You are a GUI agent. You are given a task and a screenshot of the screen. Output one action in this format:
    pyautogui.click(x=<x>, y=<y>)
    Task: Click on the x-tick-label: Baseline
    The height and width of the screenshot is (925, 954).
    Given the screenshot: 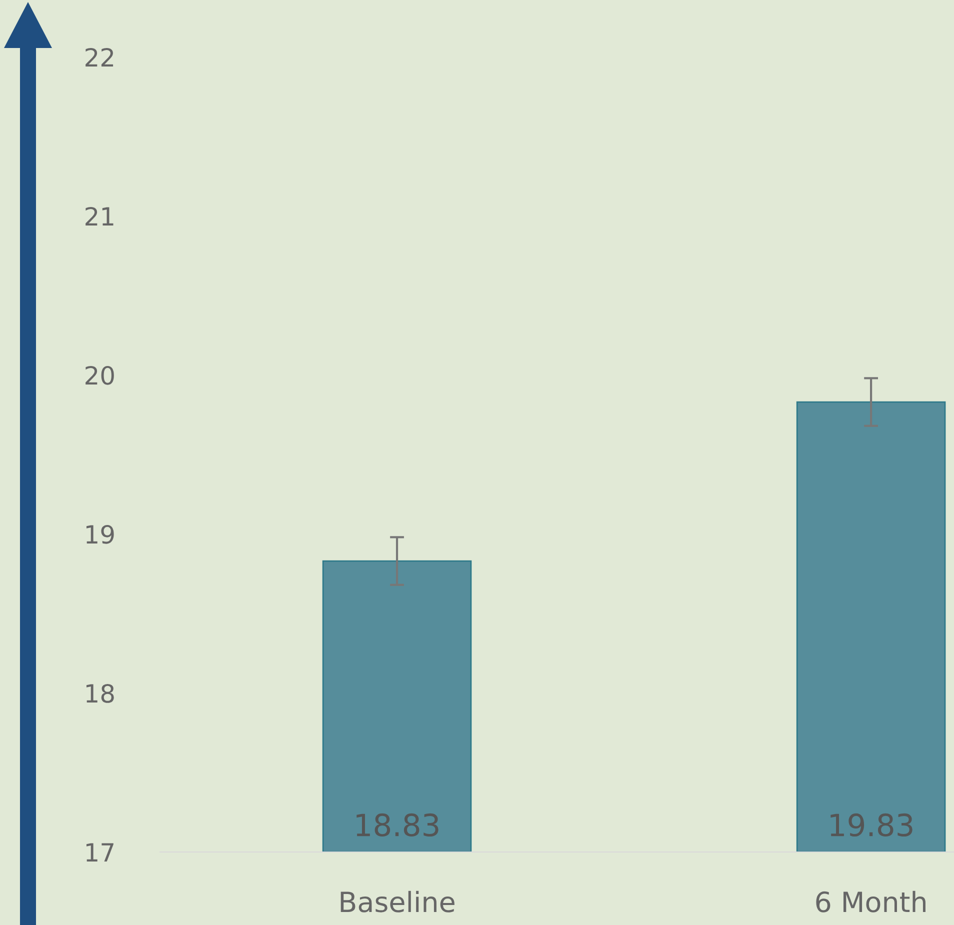 What is the action you would take?
    pyautogui.click(x=397, y=901)
    